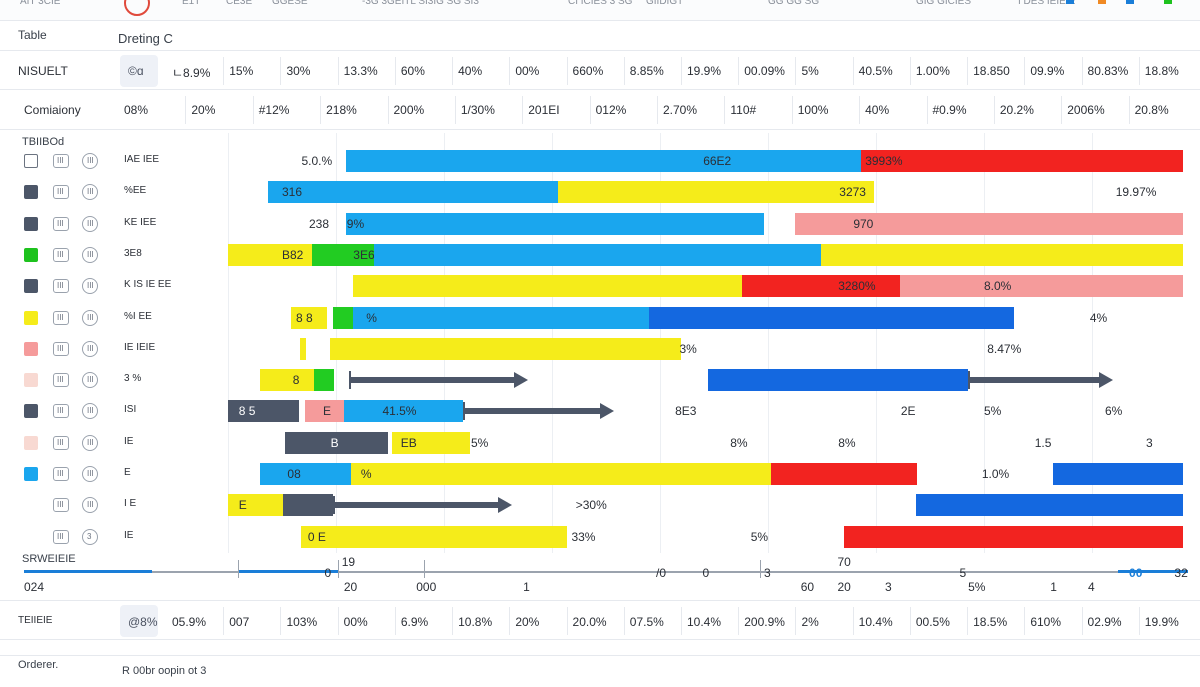 Image resolution: width=1200 pixels, height=687 pixels. I want to click on grid-line, so click(228, 343).